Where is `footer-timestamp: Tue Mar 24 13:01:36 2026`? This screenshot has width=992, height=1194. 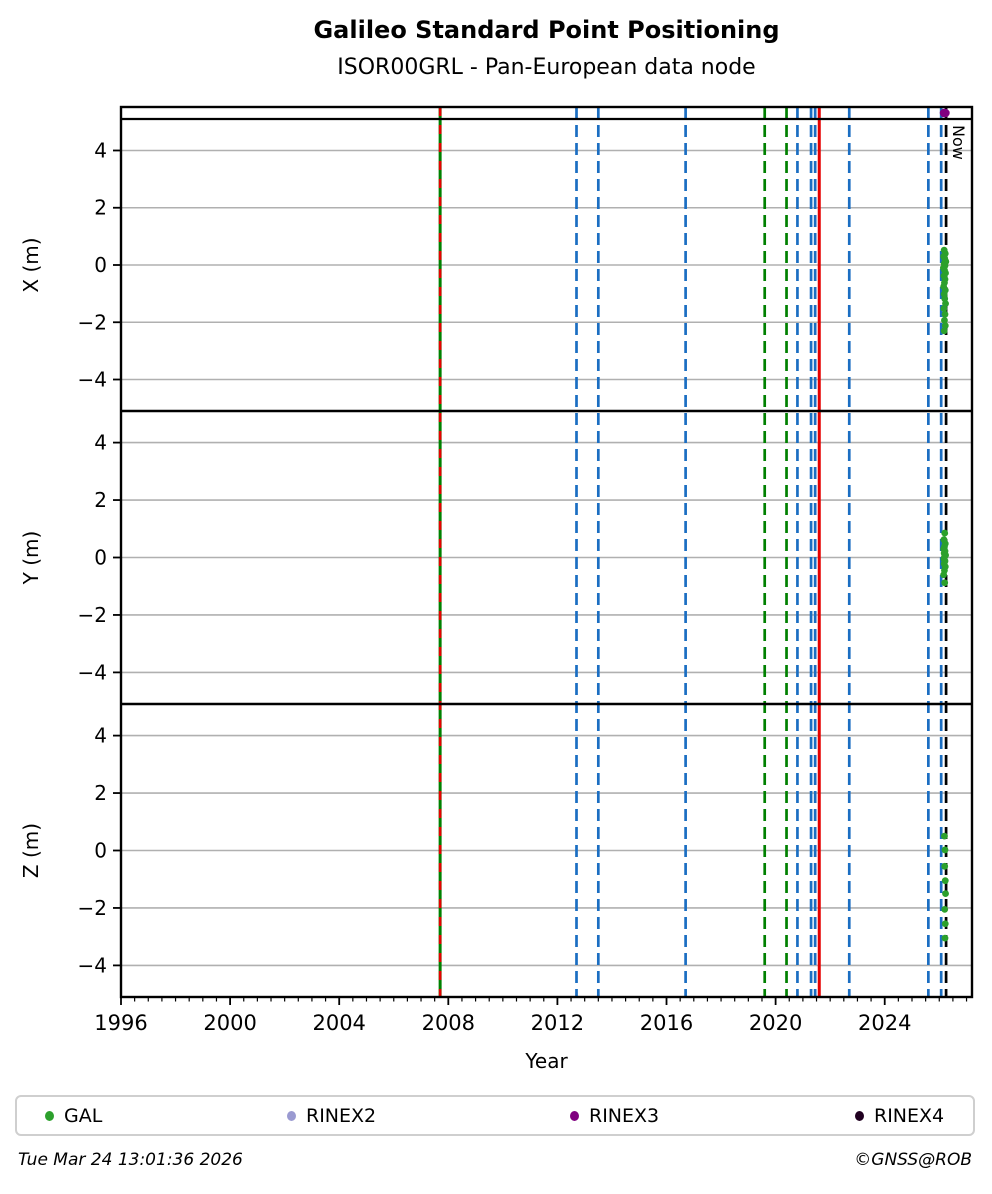 footer-timestamp: Tue Mar 24 13:01:36 2026 is located at coordinates (130, 1160).